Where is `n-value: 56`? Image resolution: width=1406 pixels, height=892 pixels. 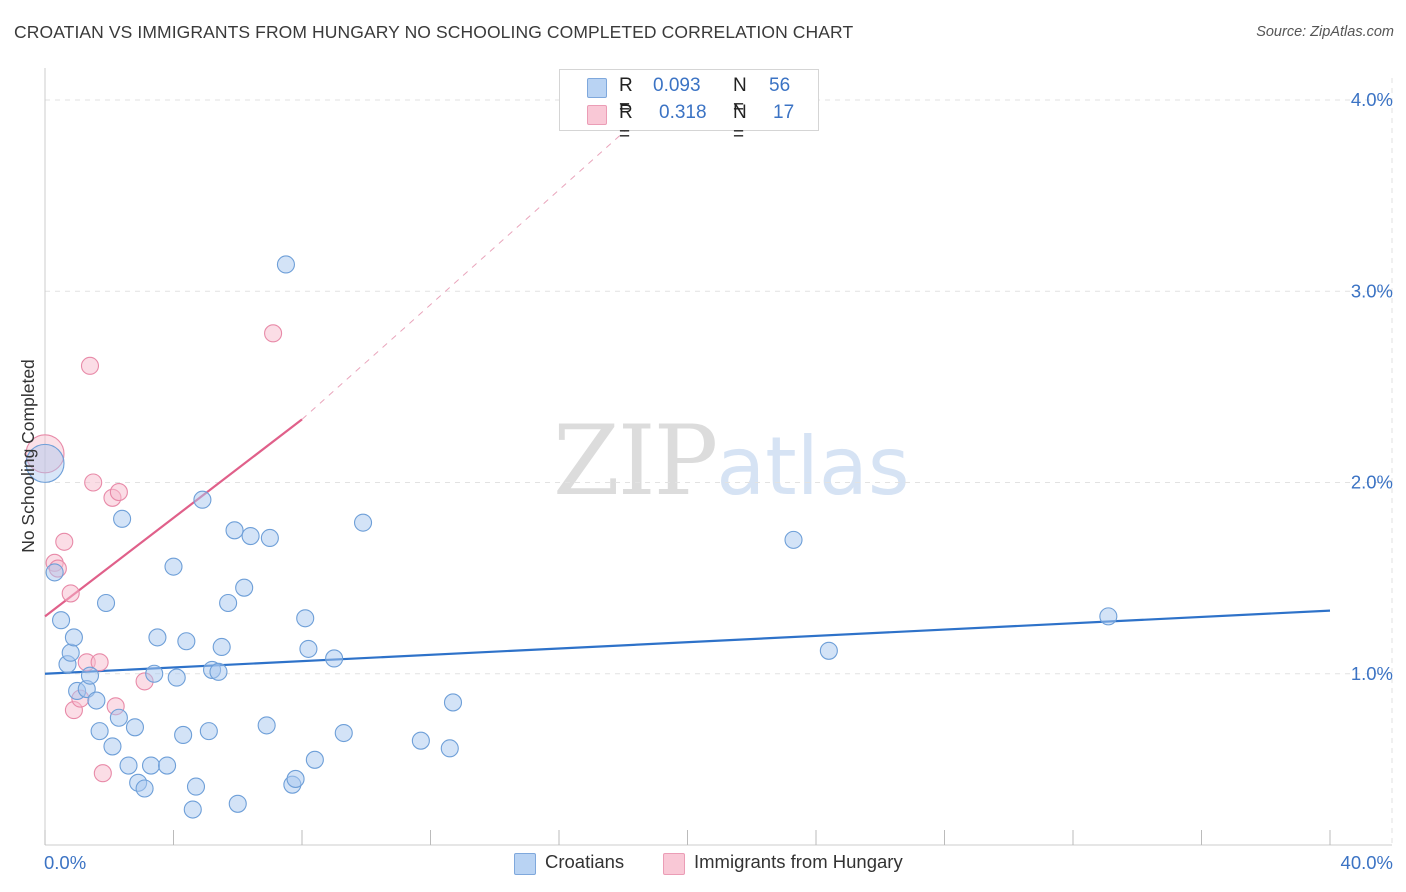
n-value: 56 is located at coordinates (780, 85).